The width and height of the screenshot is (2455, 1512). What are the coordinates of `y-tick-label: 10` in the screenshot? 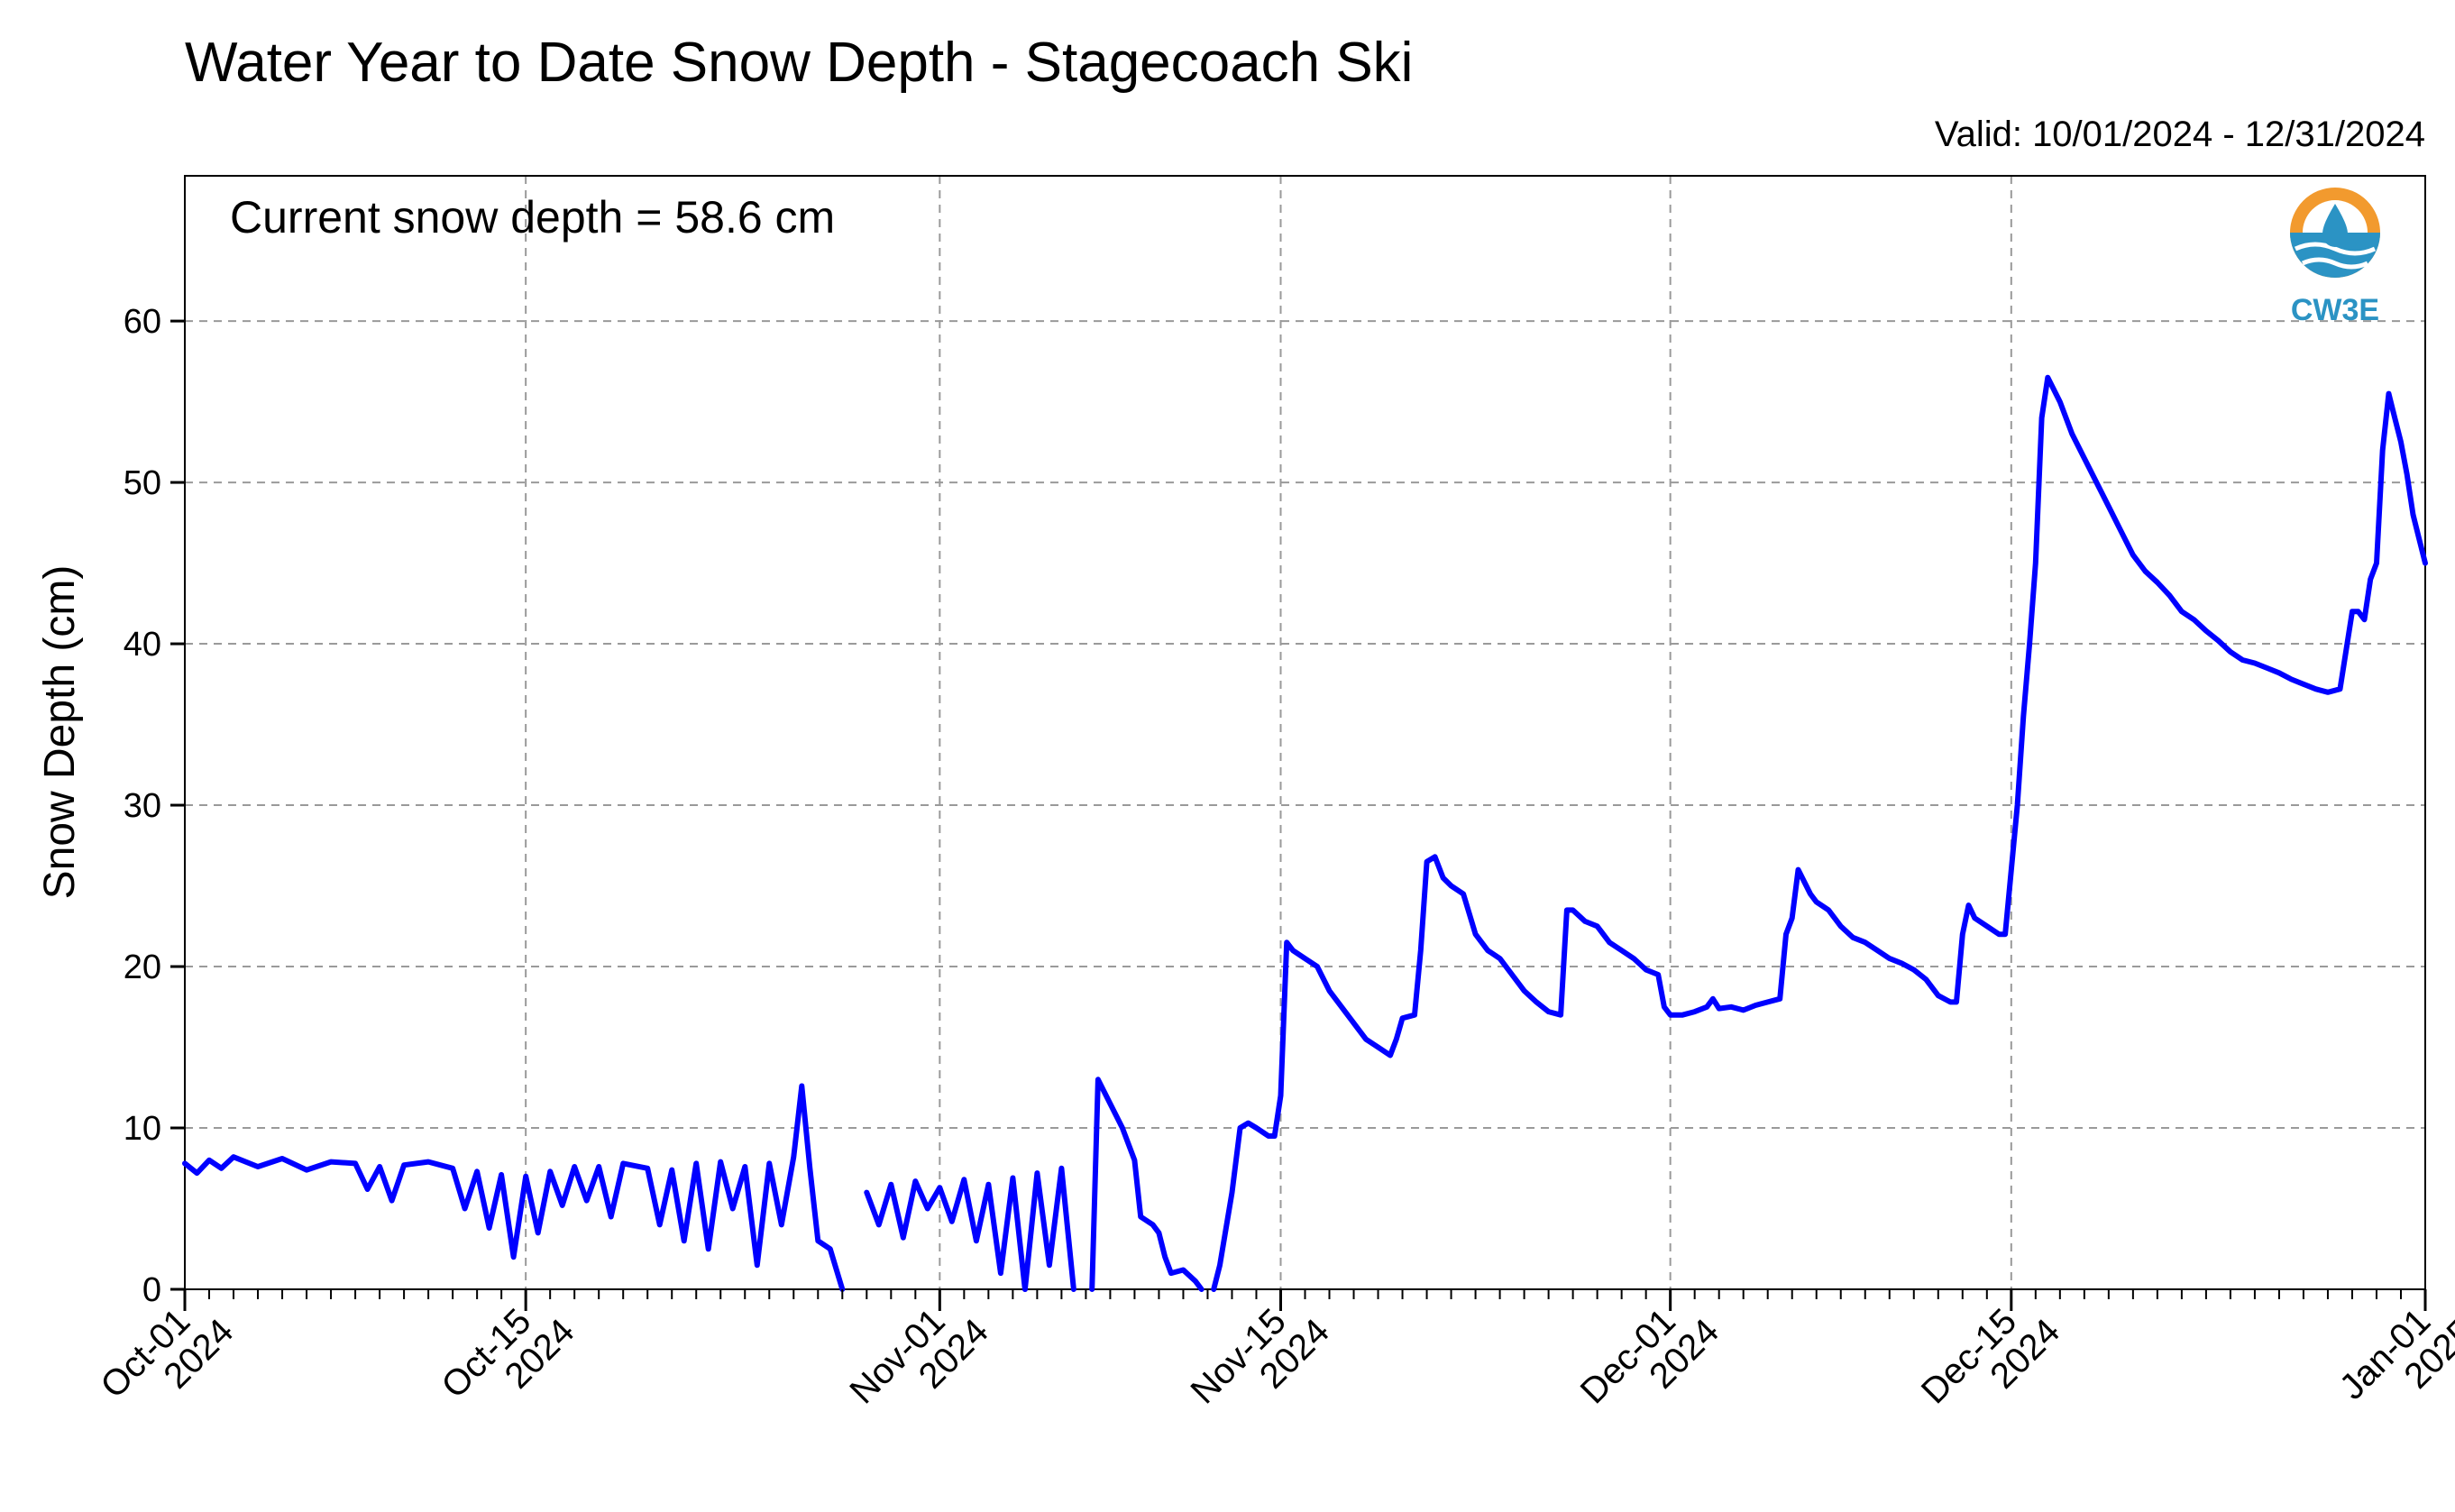 It's located at (142, 1129).